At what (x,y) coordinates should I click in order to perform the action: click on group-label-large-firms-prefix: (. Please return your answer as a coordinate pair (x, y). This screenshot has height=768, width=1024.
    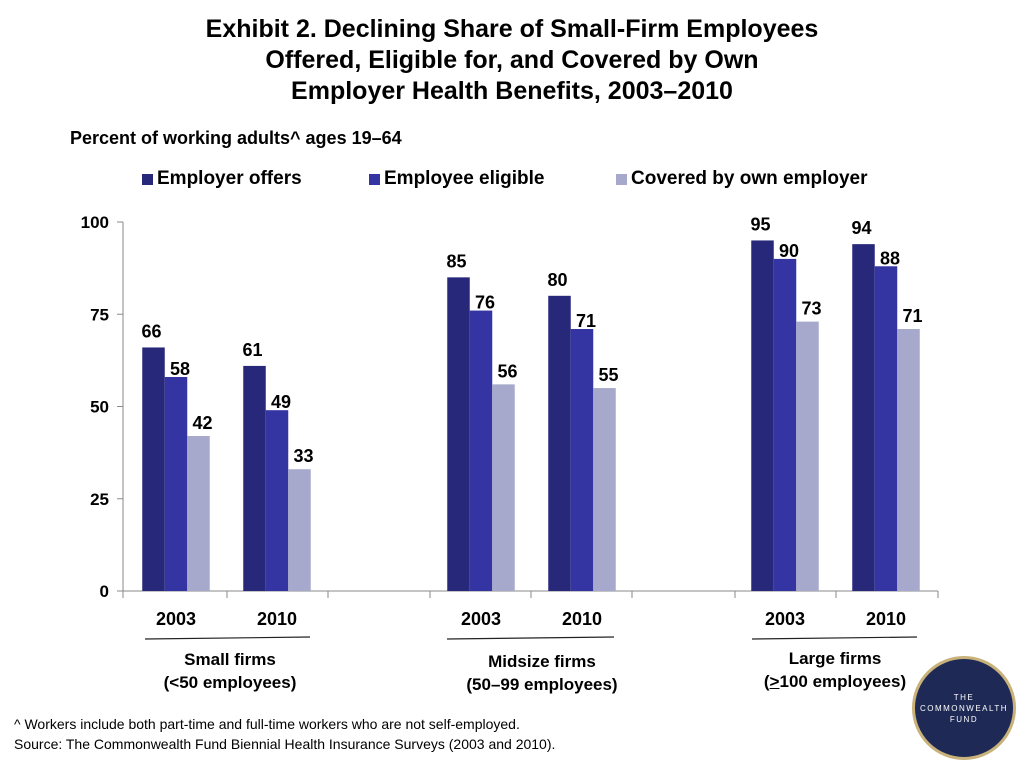
    Looking at the image, I should click on (766, 681).